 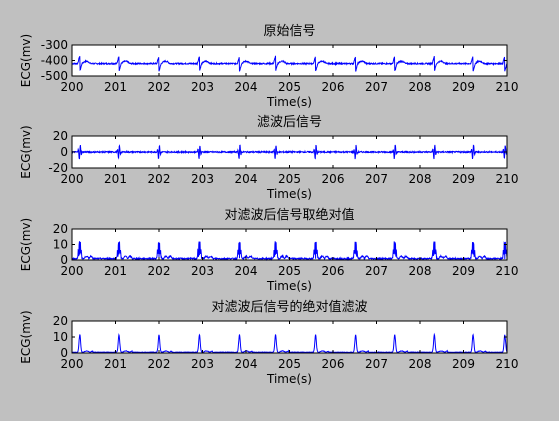 What do you see at coordinates (54, 61) in the screenshot?
I see `y-tick-label: -400` at bounding box center [54, 61].